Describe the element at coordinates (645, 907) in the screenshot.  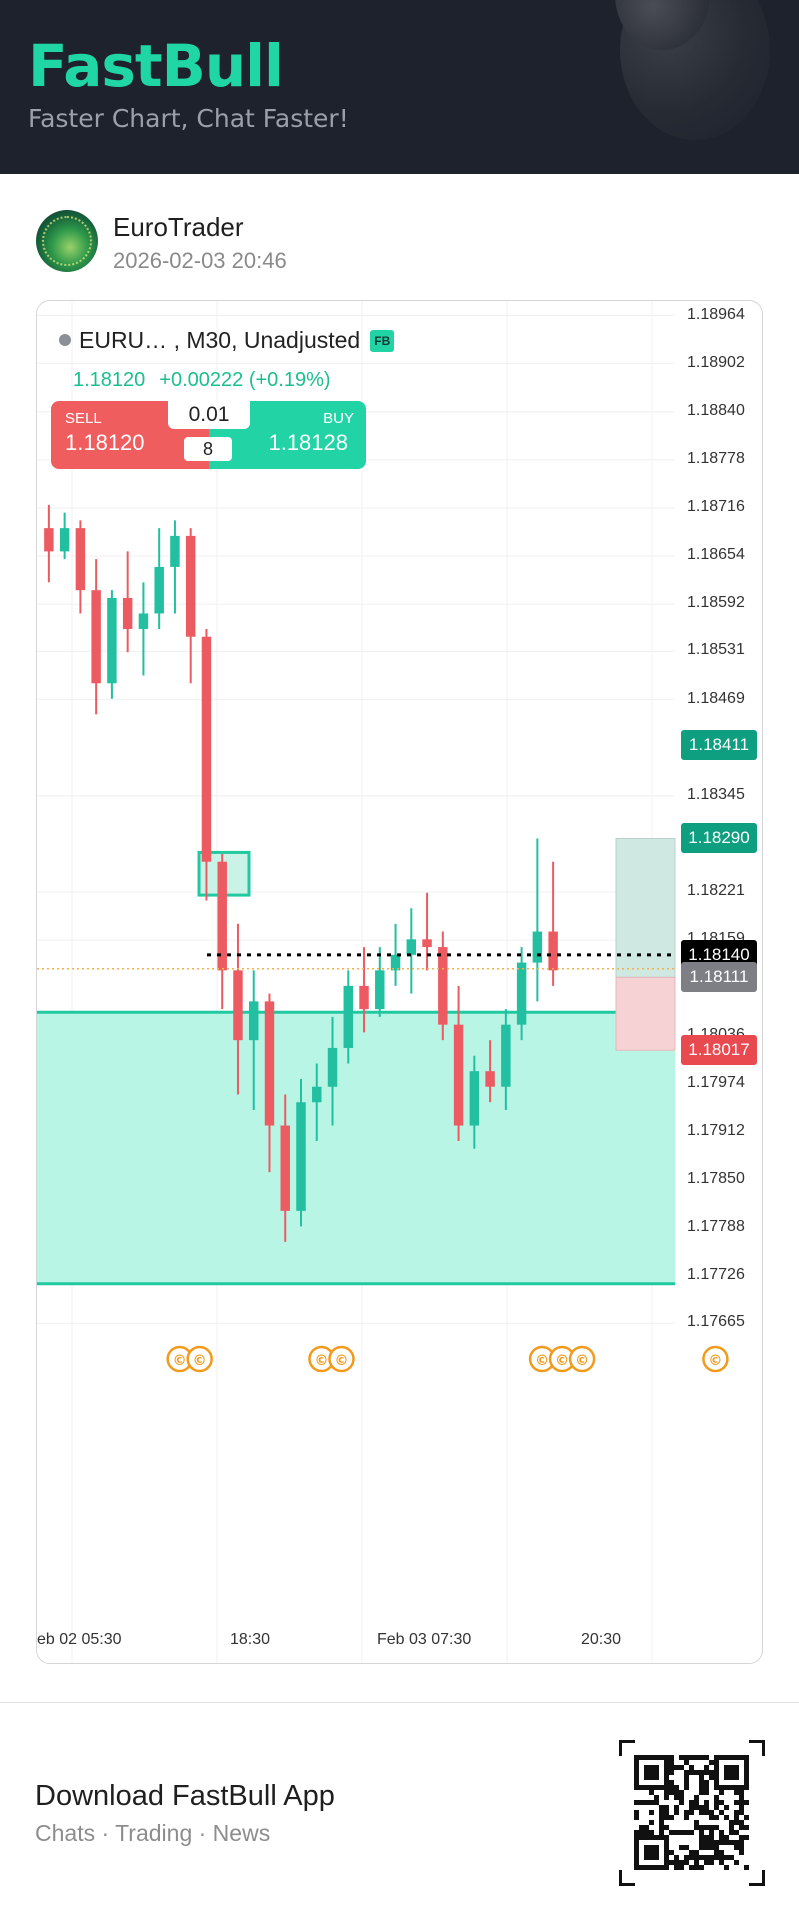
I see `take-profit-box` at that location.